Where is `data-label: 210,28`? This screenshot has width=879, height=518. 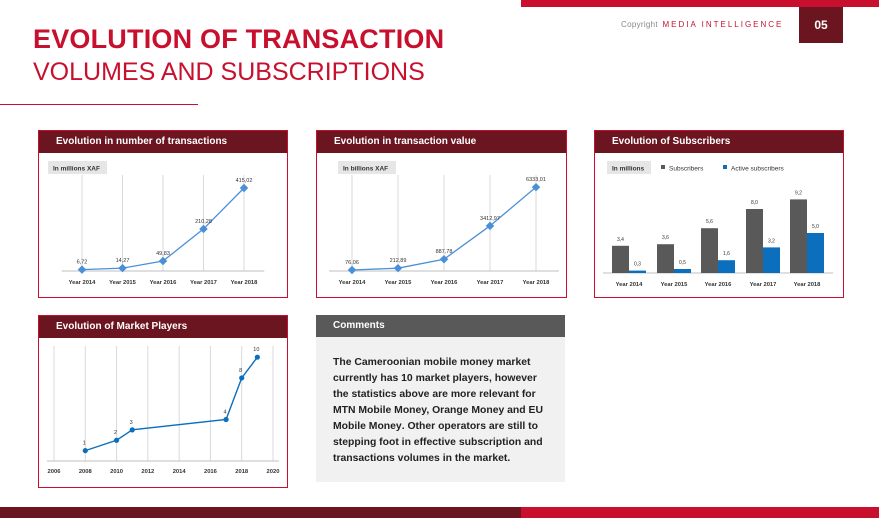 data-label: 210,28 is located at coordinates (203, 222).